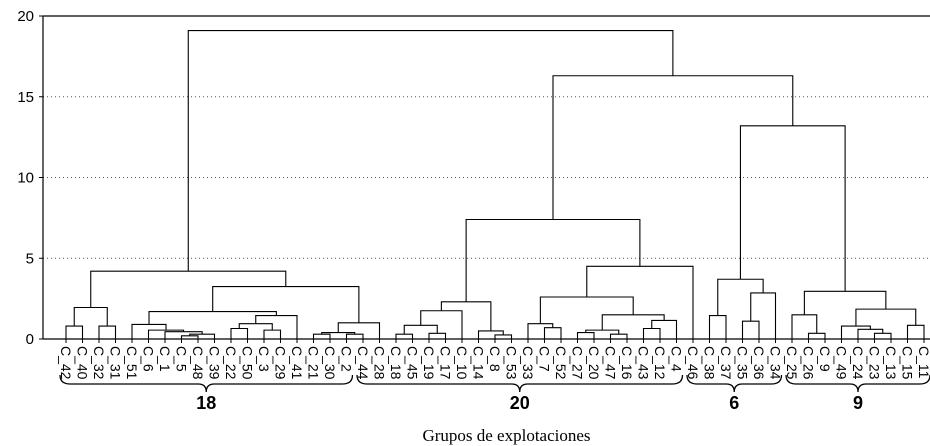 The image size is (930, 446). I want to click on leaf-label: C_47, so click(611, 363).